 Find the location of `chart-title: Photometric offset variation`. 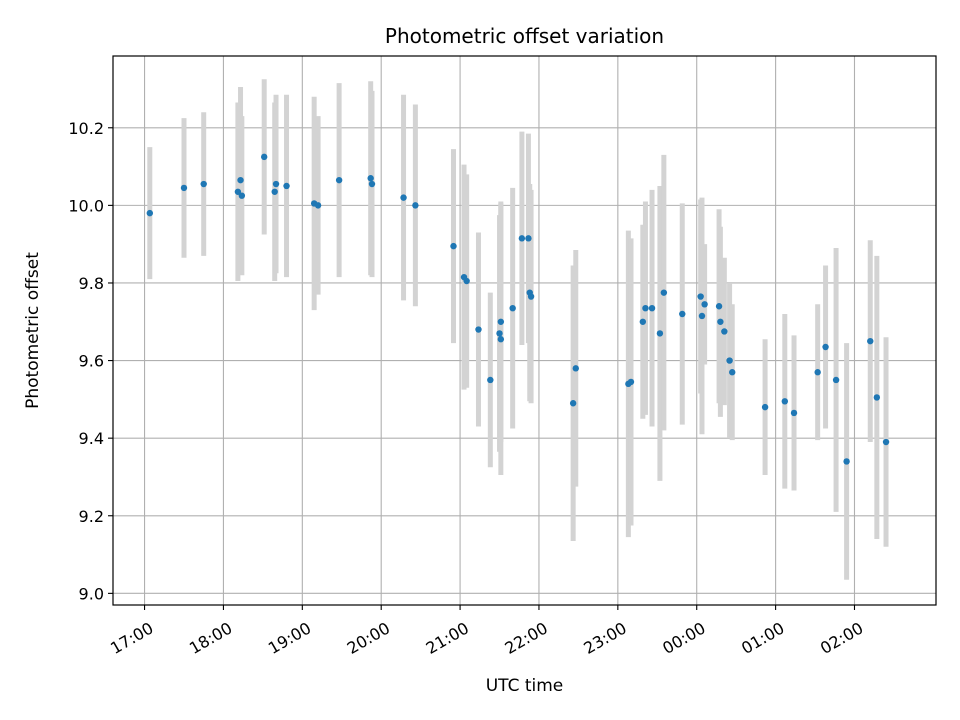

chart-title: Photometric offset variation is located at coordinates (524, 36).